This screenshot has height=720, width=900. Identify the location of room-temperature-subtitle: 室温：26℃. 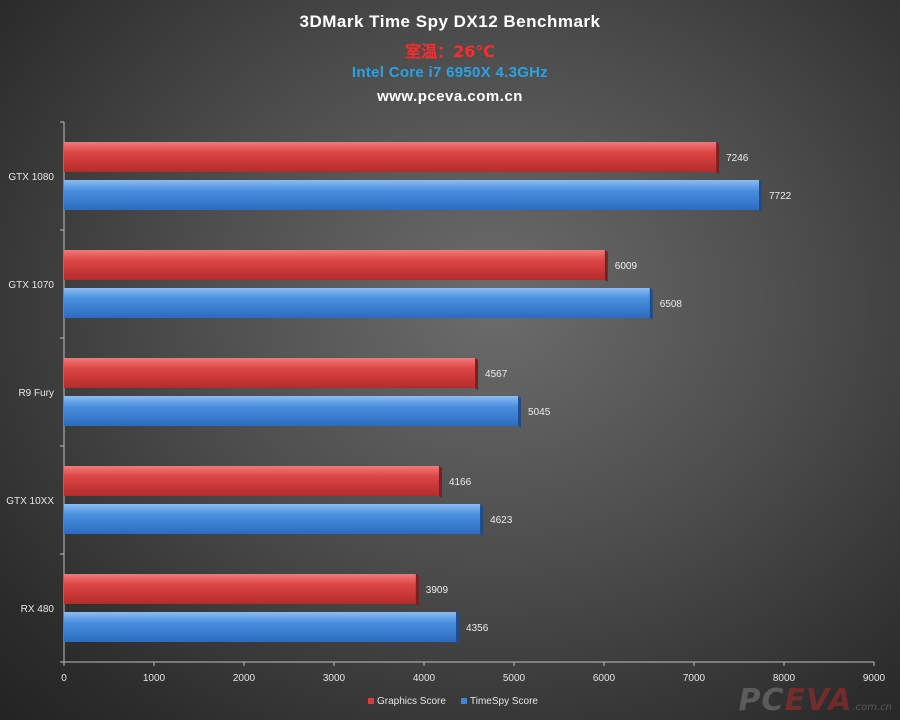
(450, 51).